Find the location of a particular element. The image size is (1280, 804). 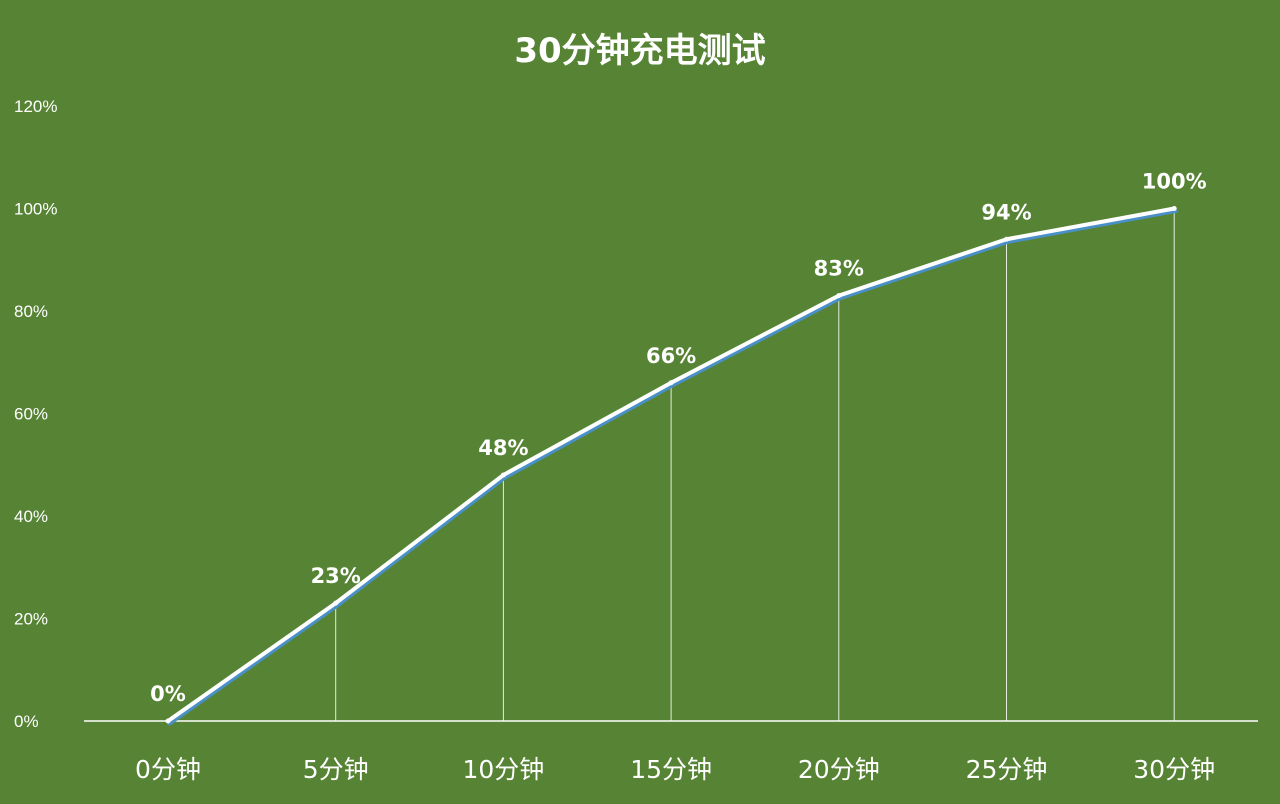

y-tick-label: 0% is located at coordinates (26, 721).